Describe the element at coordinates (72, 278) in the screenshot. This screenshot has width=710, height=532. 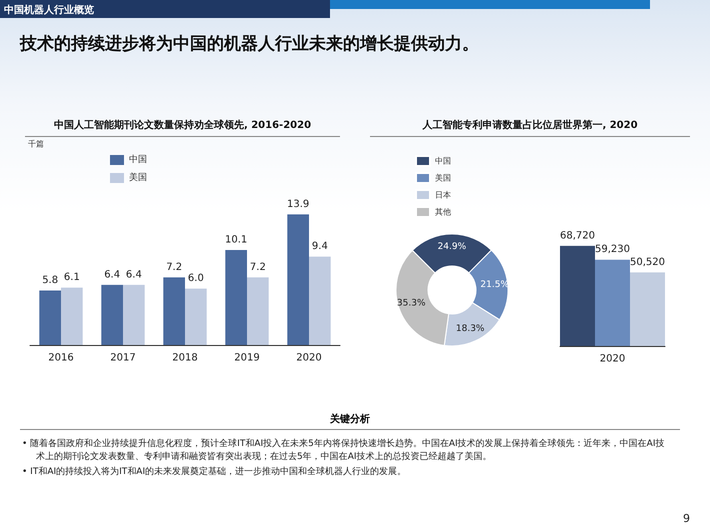
I see `data-label: 6.1` at that location.